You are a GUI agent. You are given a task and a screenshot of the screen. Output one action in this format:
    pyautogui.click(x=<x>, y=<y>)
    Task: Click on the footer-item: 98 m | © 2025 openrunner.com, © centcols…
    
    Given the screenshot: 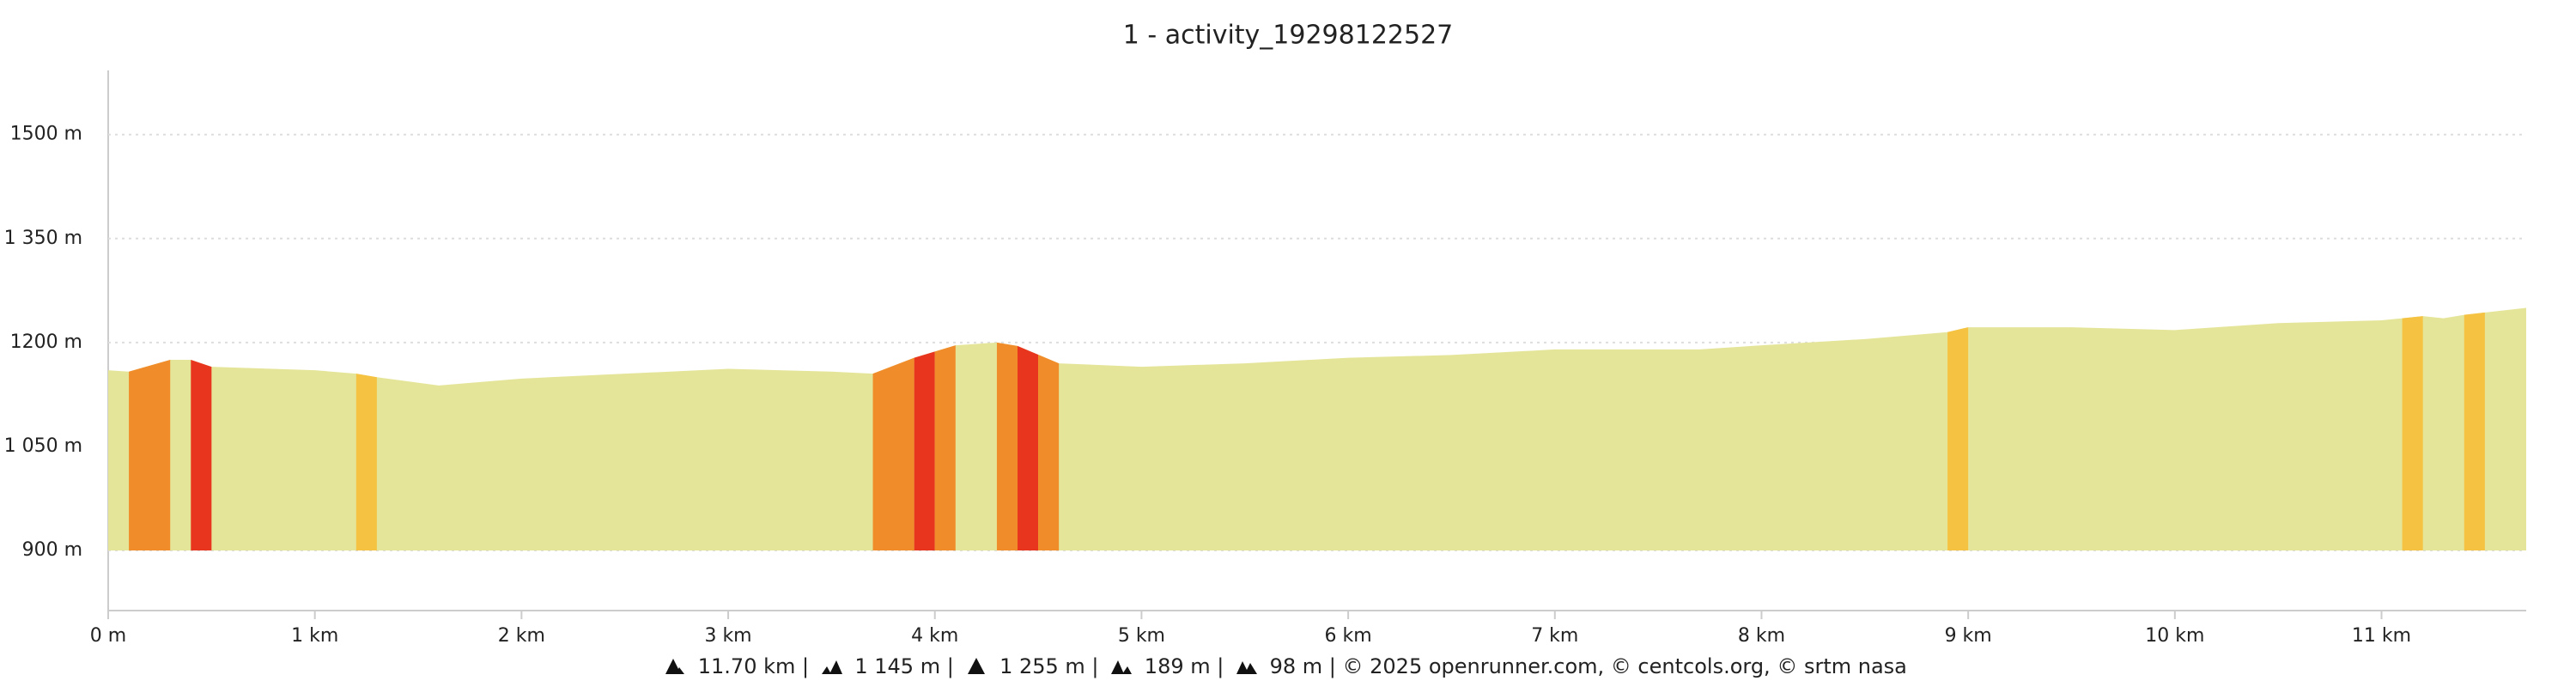 What is the action you would take?
    pyautogui.click(x=1588, y=666)
    